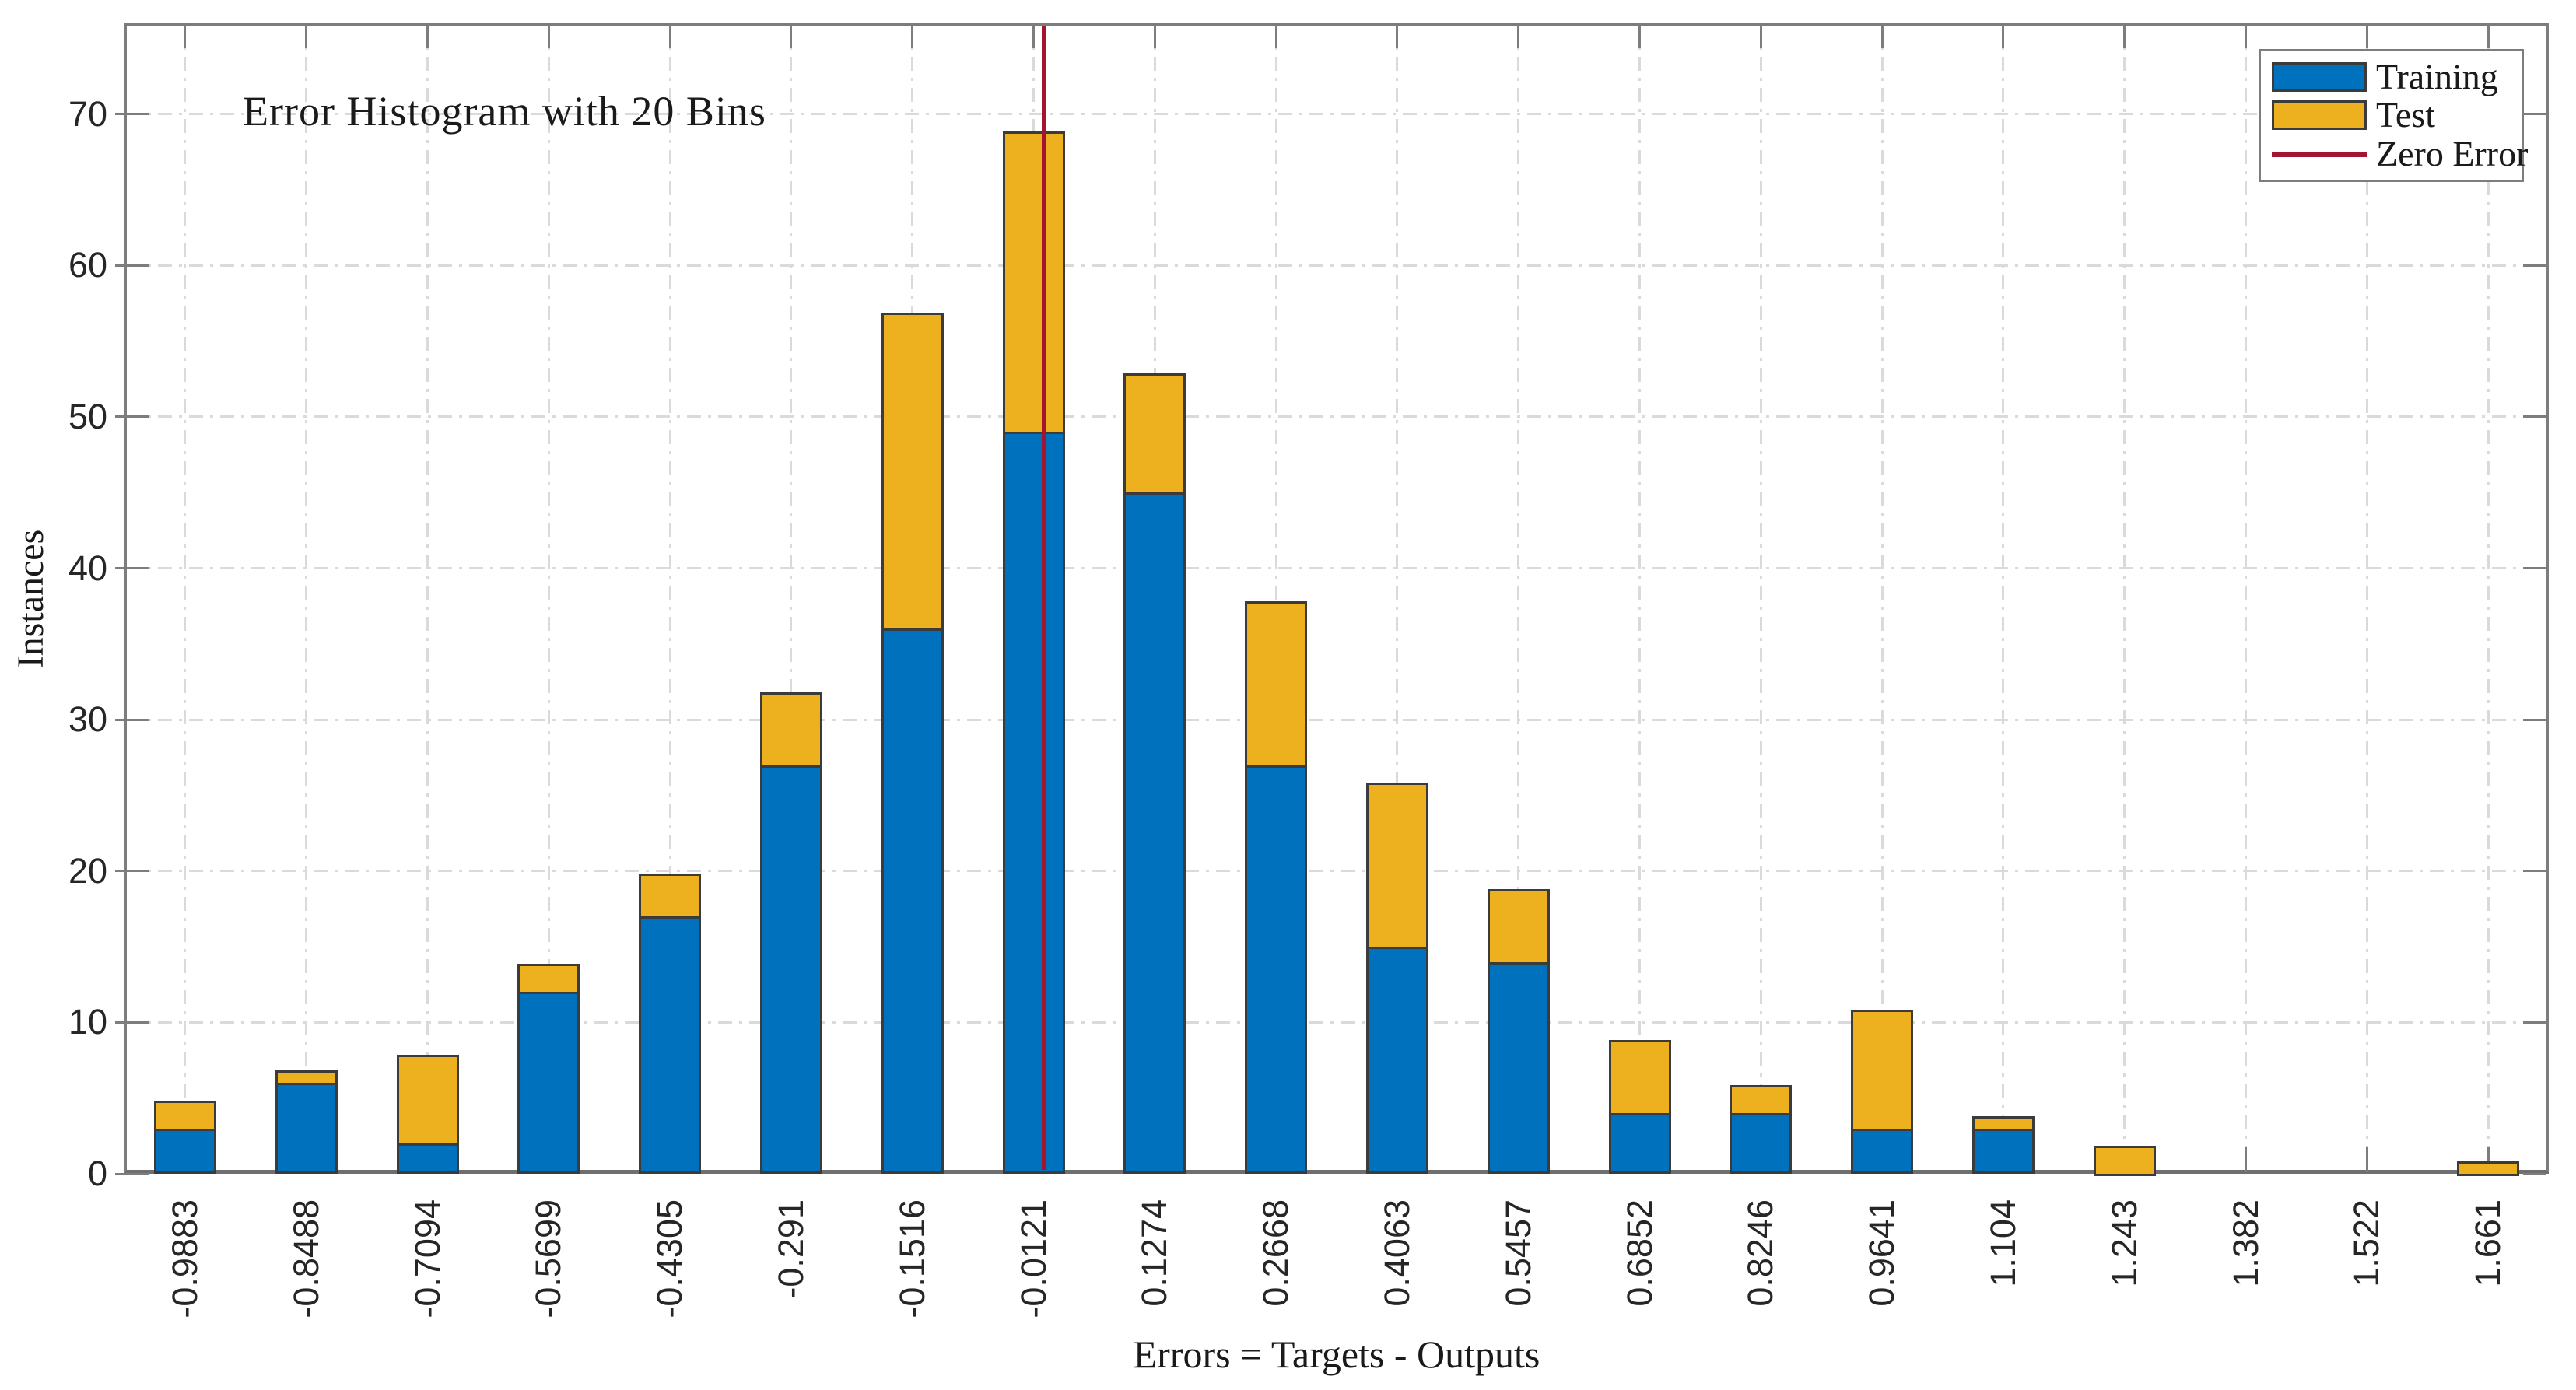  I want to click on legend-label-zero-error: Zero Error, so click(2452, 154).